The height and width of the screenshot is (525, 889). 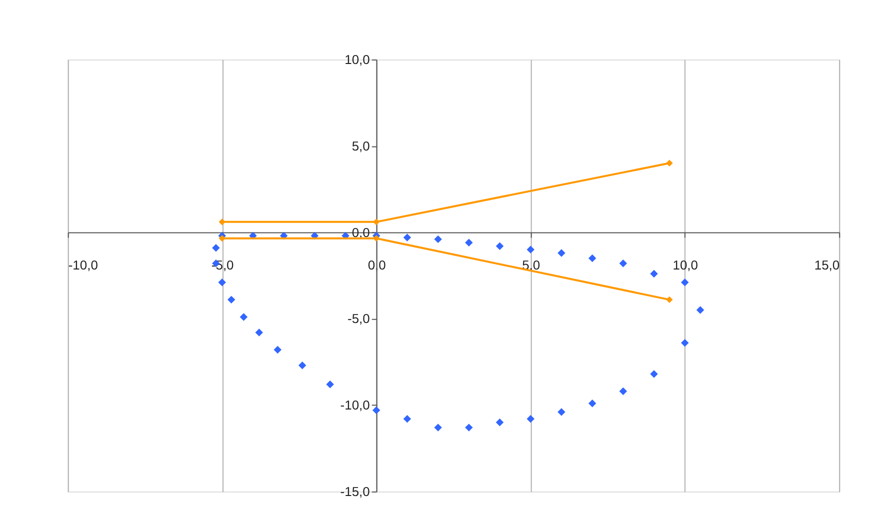 I want to click on y-tick-label: 10,0, so click(x=357, y=59).